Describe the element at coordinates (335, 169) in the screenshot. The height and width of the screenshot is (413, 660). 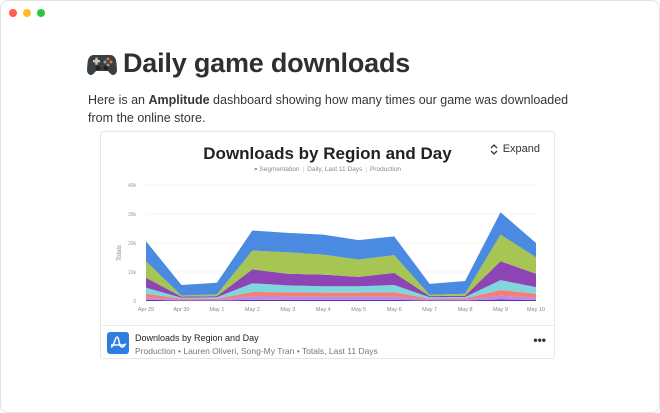
I see `meta-range: Daily, Last 11 Days` at that location.